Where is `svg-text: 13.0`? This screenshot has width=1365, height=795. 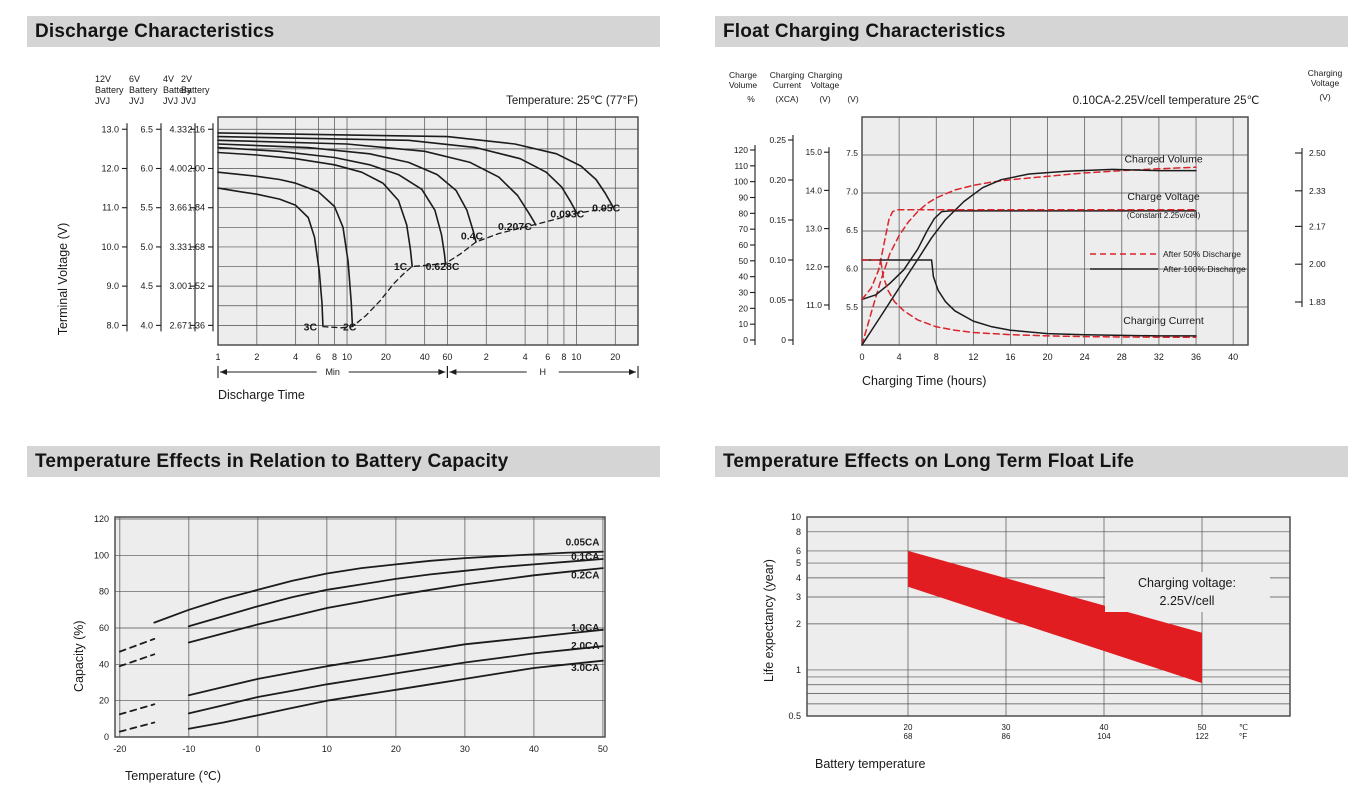
svg-text: 13.0 is located at coordinates (110, 129).